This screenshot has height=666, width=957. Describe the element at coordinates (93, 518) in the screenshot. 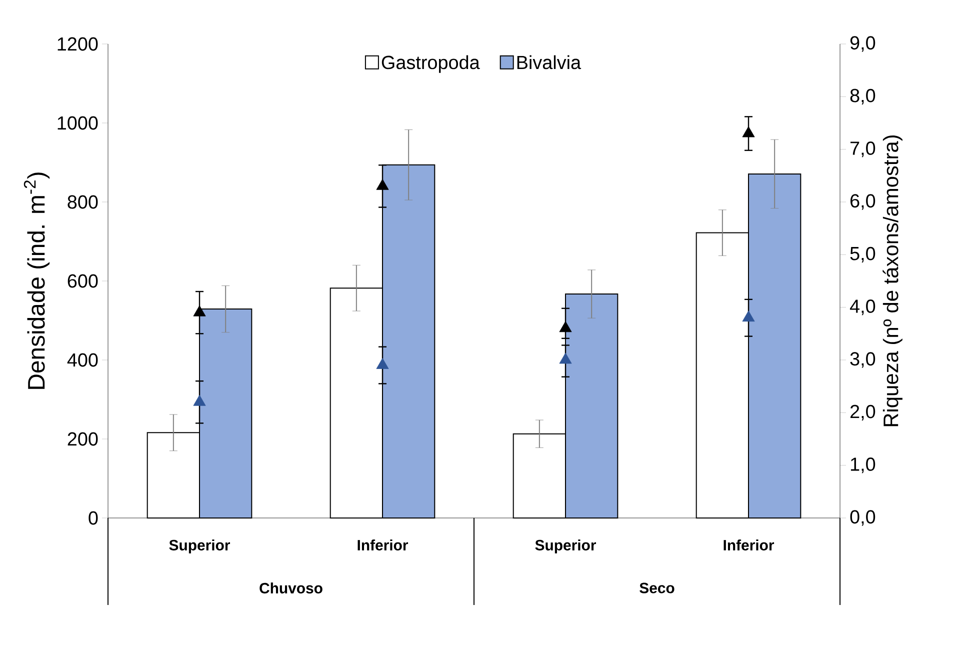

I see `y-tick-label: 0` at that location.